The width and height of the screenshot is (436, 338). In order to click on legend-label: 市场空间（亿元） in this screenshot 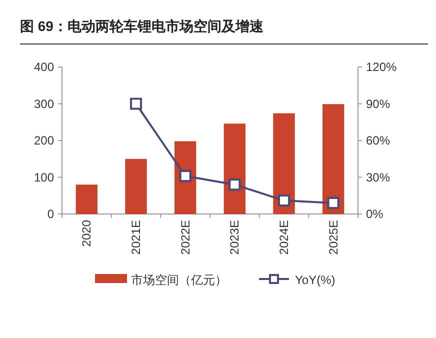, I will do `click(179, 280)`.